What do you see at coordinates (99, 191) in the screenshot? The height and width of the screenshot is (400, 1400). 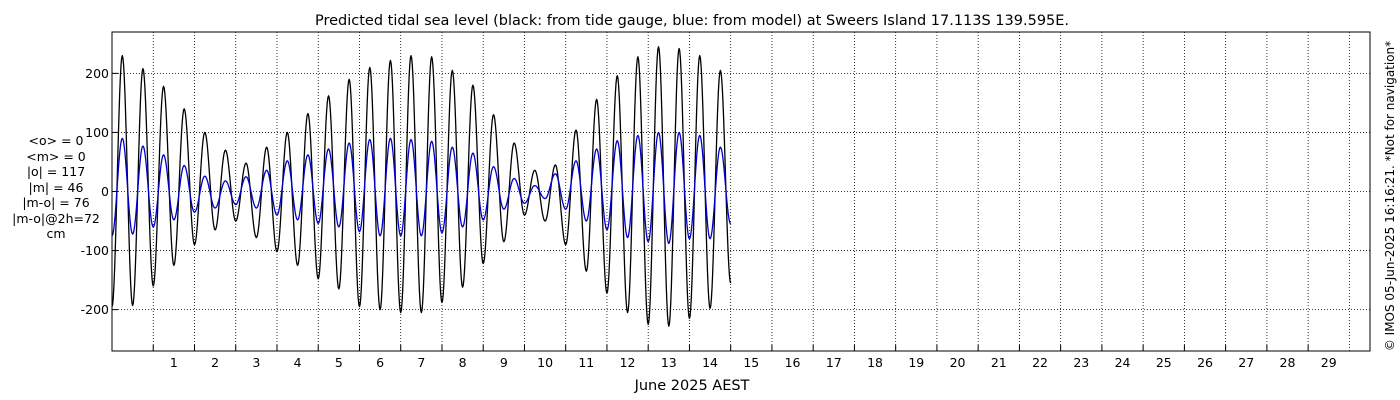 I see `y-axis: -200 -100 0 100 200` at bounding box center [99, 191].